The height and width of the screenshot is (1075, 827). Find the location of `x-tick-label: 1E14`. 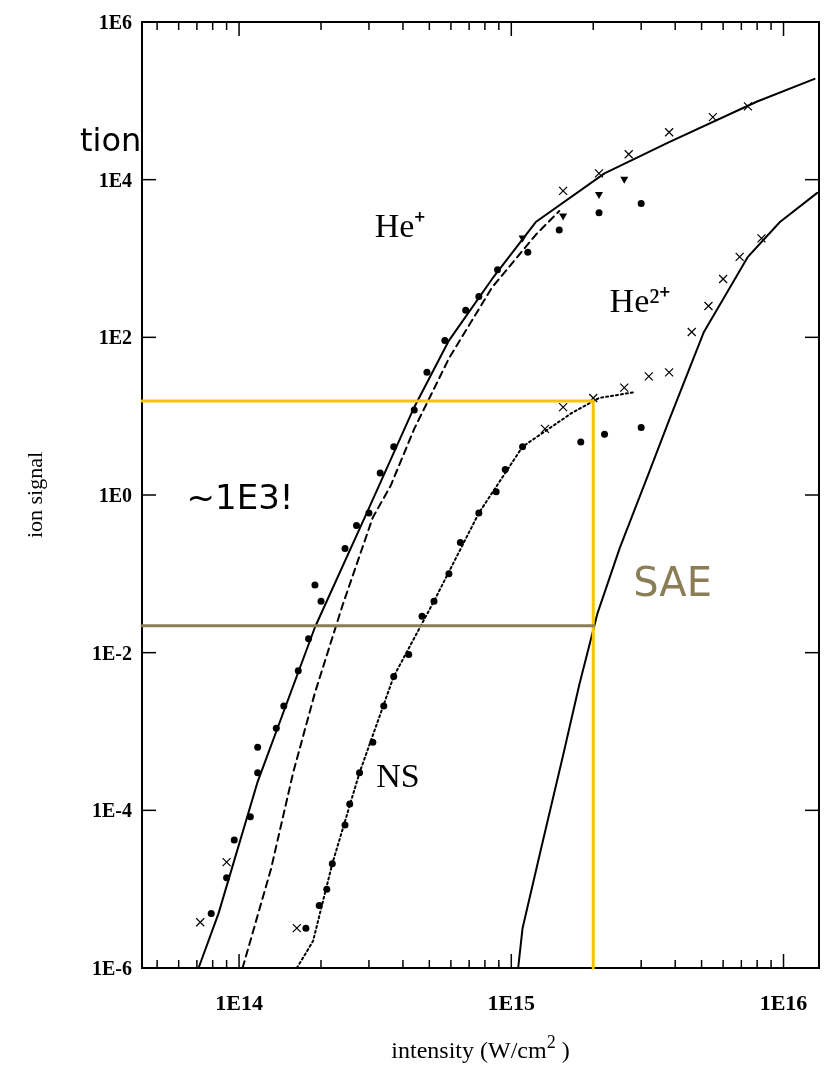

x-tick-label: 1E14 is located at coordinates (239, 1002).